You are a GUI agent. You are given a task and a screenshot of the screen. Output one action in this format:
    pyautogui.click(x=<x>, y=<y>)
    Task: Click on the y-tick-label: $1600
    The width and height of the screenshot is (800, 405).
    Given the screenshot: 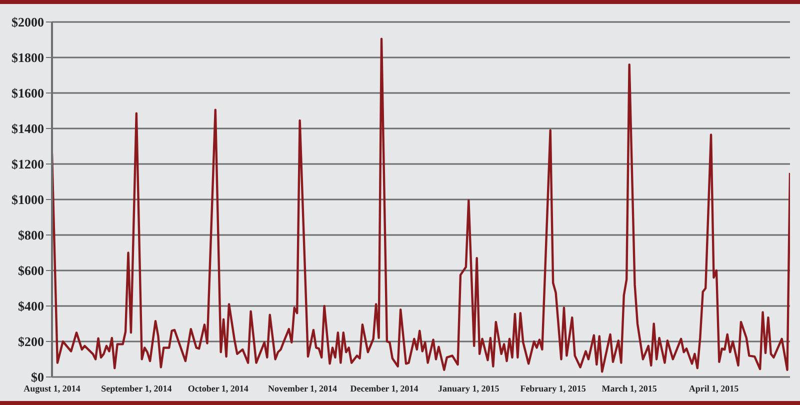 What is the action you would take?
    pyautogui.click(x=28, y=93)
    